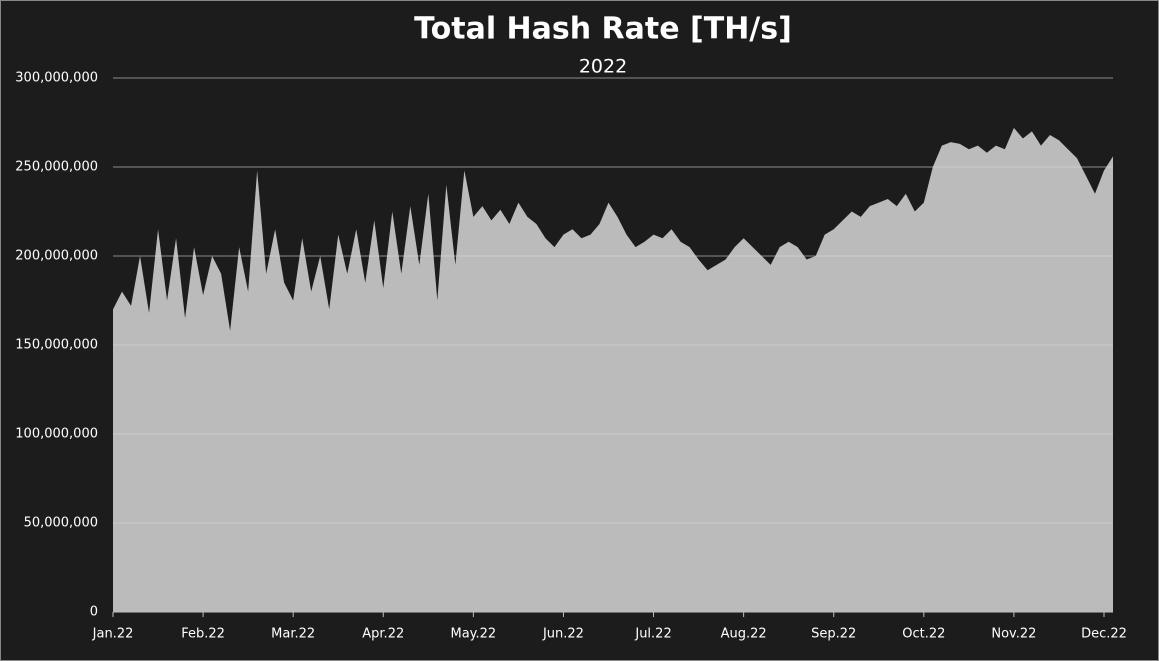  I want to click on x-tick-label: Jul.22, so click(652, 634).